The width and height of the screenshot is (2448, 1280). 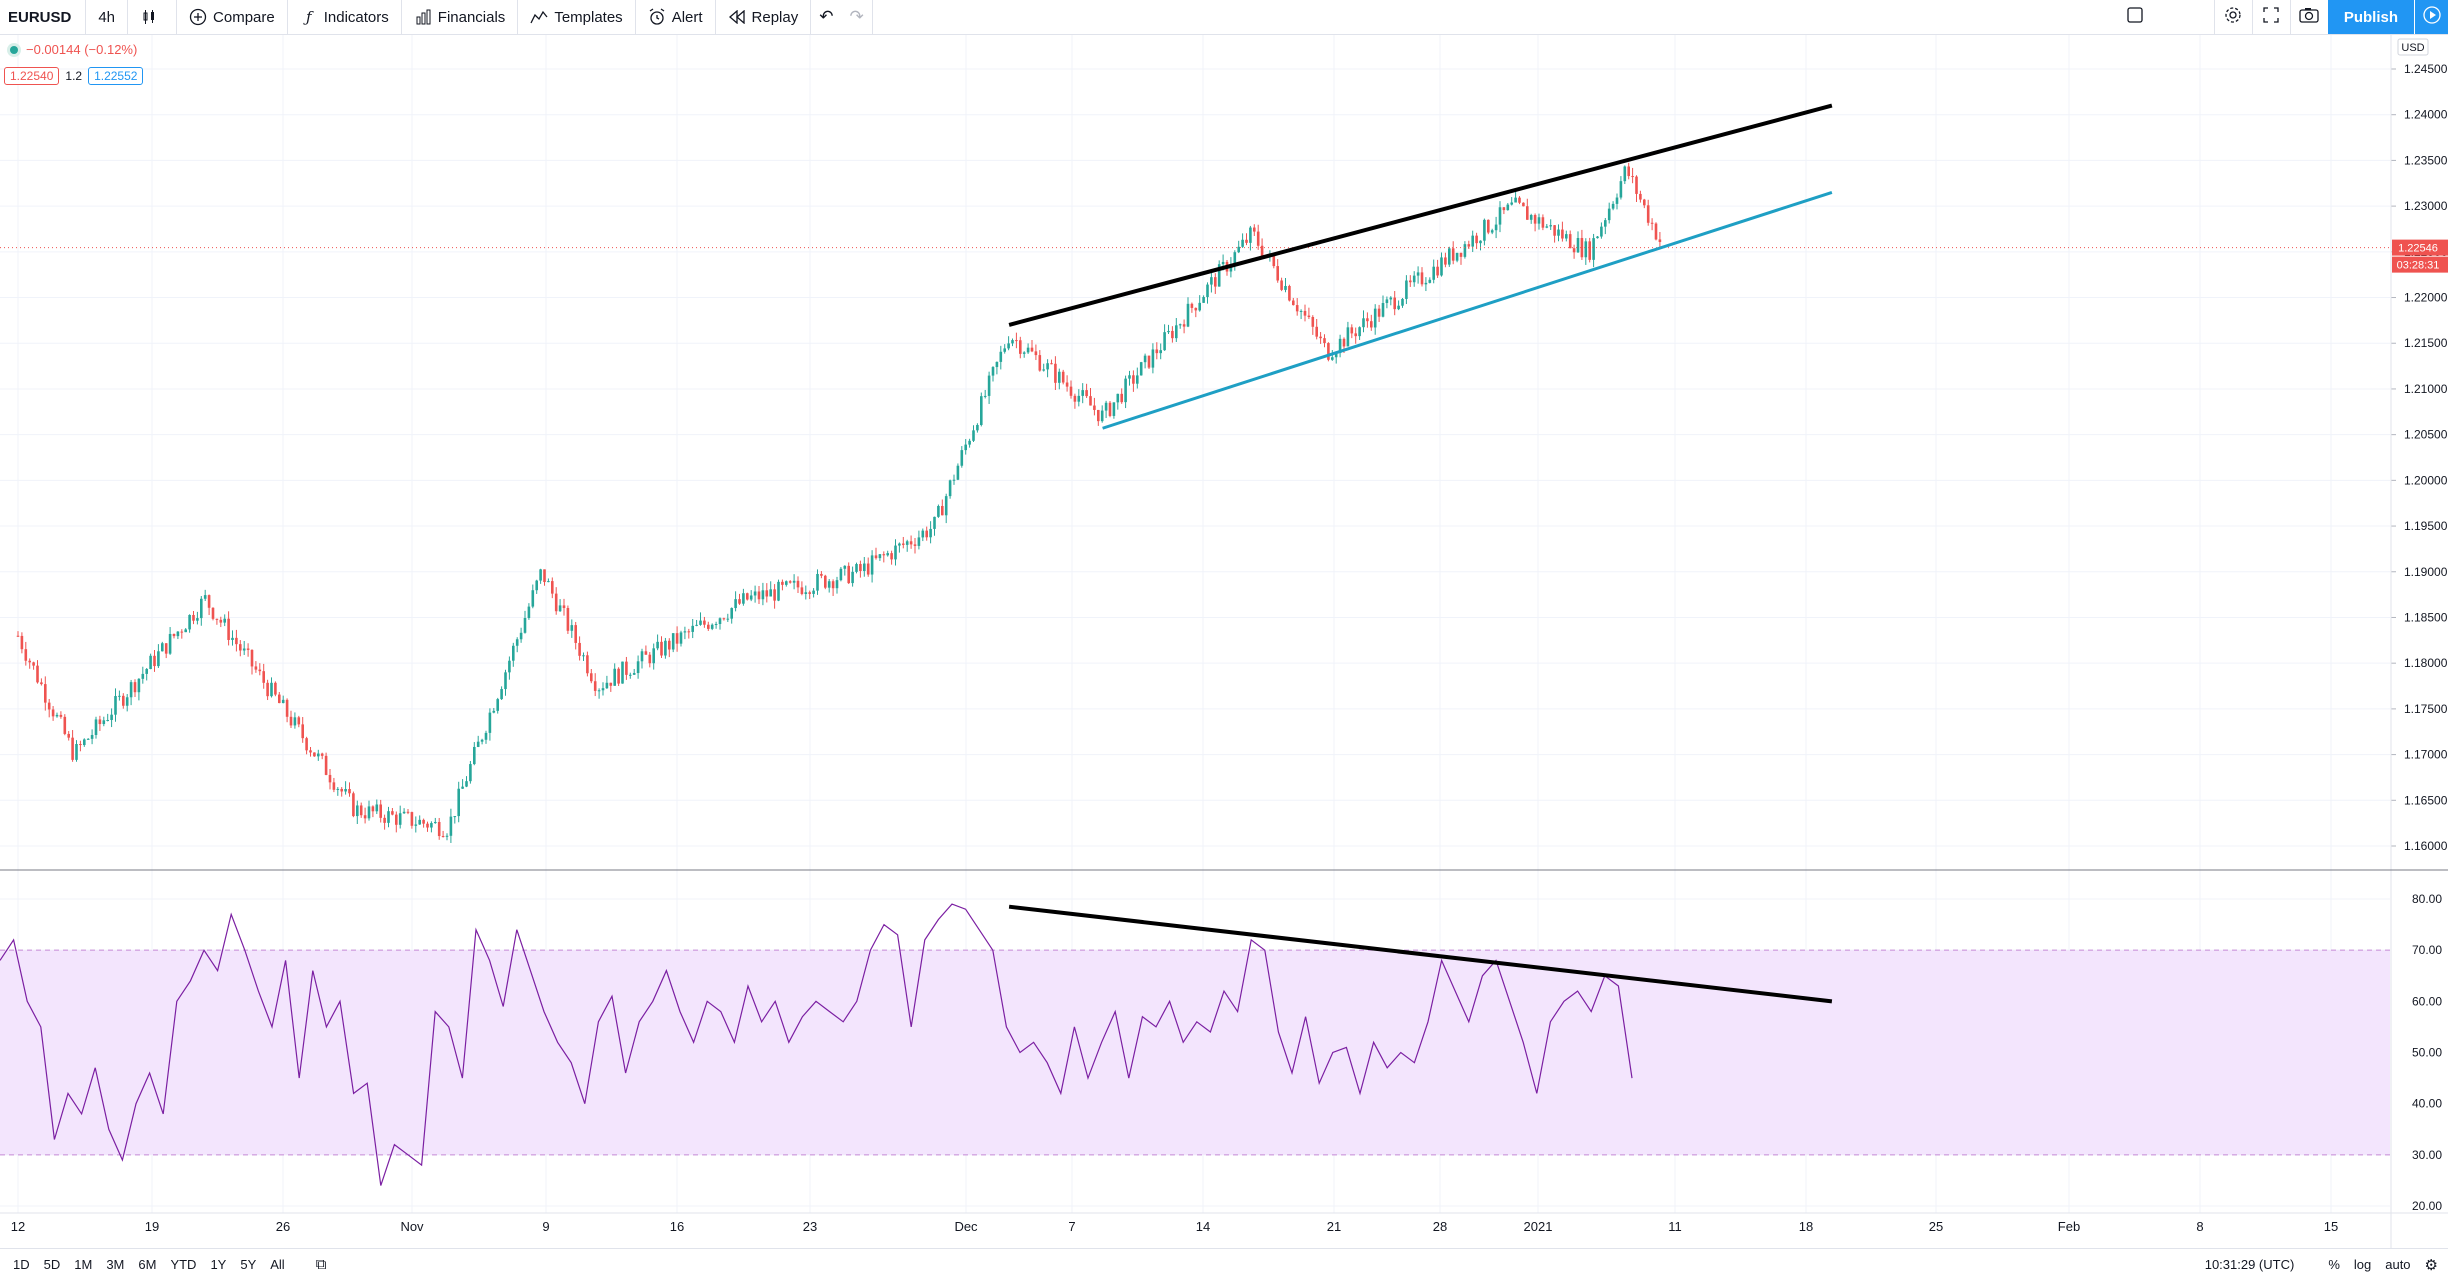 I want to click on redo-button: ↷, so click(x=857, y=17).